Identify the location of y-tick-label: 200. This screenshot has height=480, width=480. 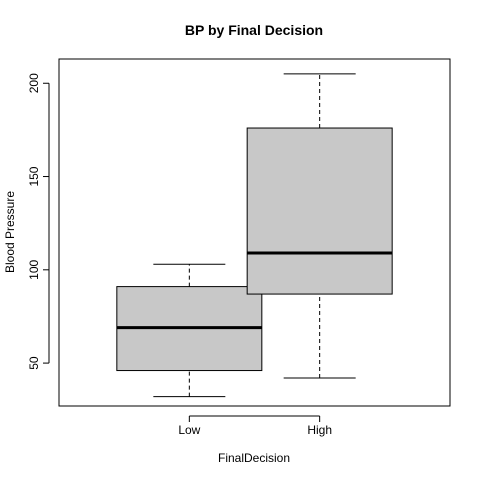
(34, 83).